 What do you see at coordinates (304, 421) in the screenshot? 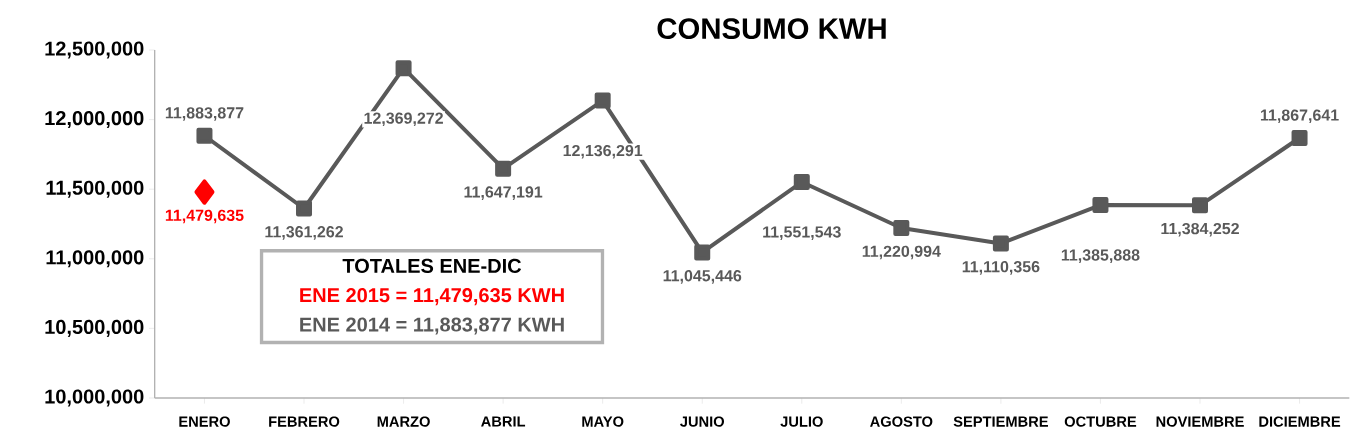
I see `x-tick-label: FEBRERO` at bounding box center [304, 421].